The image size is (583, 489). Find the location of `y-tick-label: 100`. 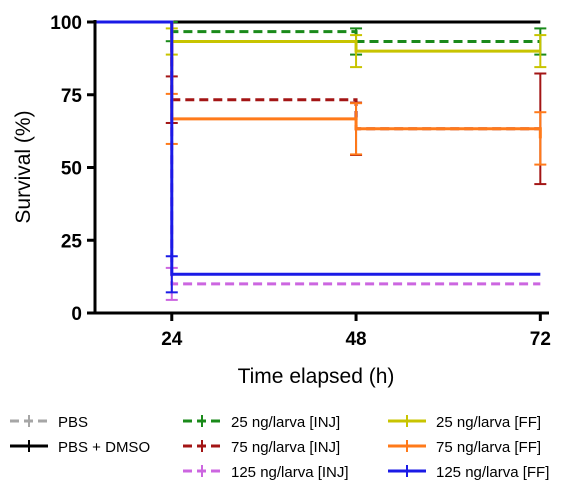

y-tick-label: 100 is located at coordinates (66, 23).